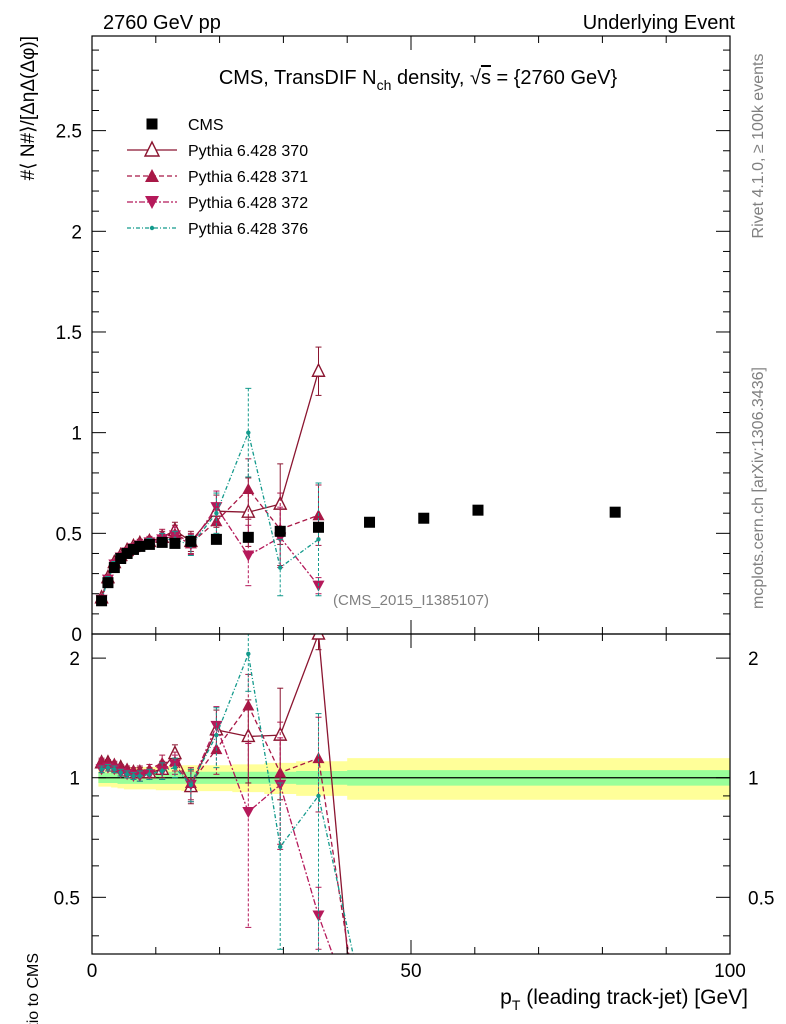 The image size is (786, 1024). I want to click on header-left: 2760 GeV pp, so click(162, 23).